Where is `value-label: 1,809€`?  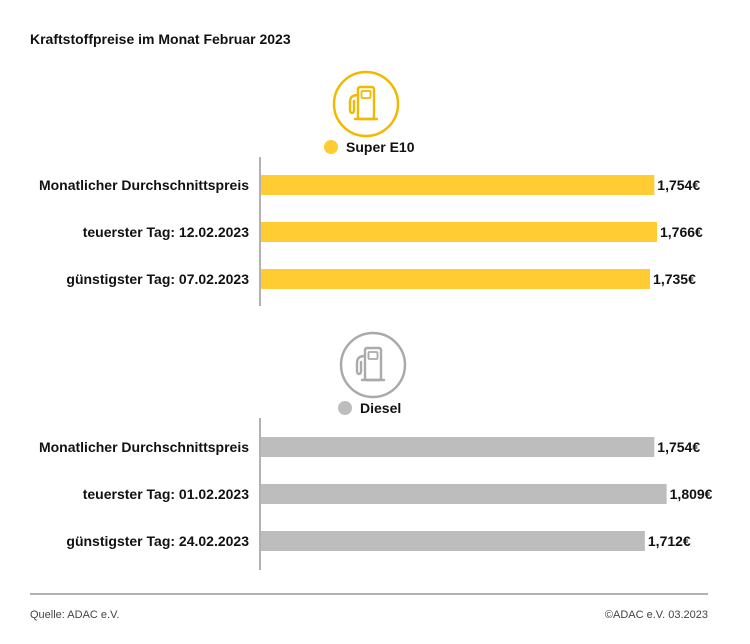 value-label: 1,809€ is located at coordinates (691, 494).